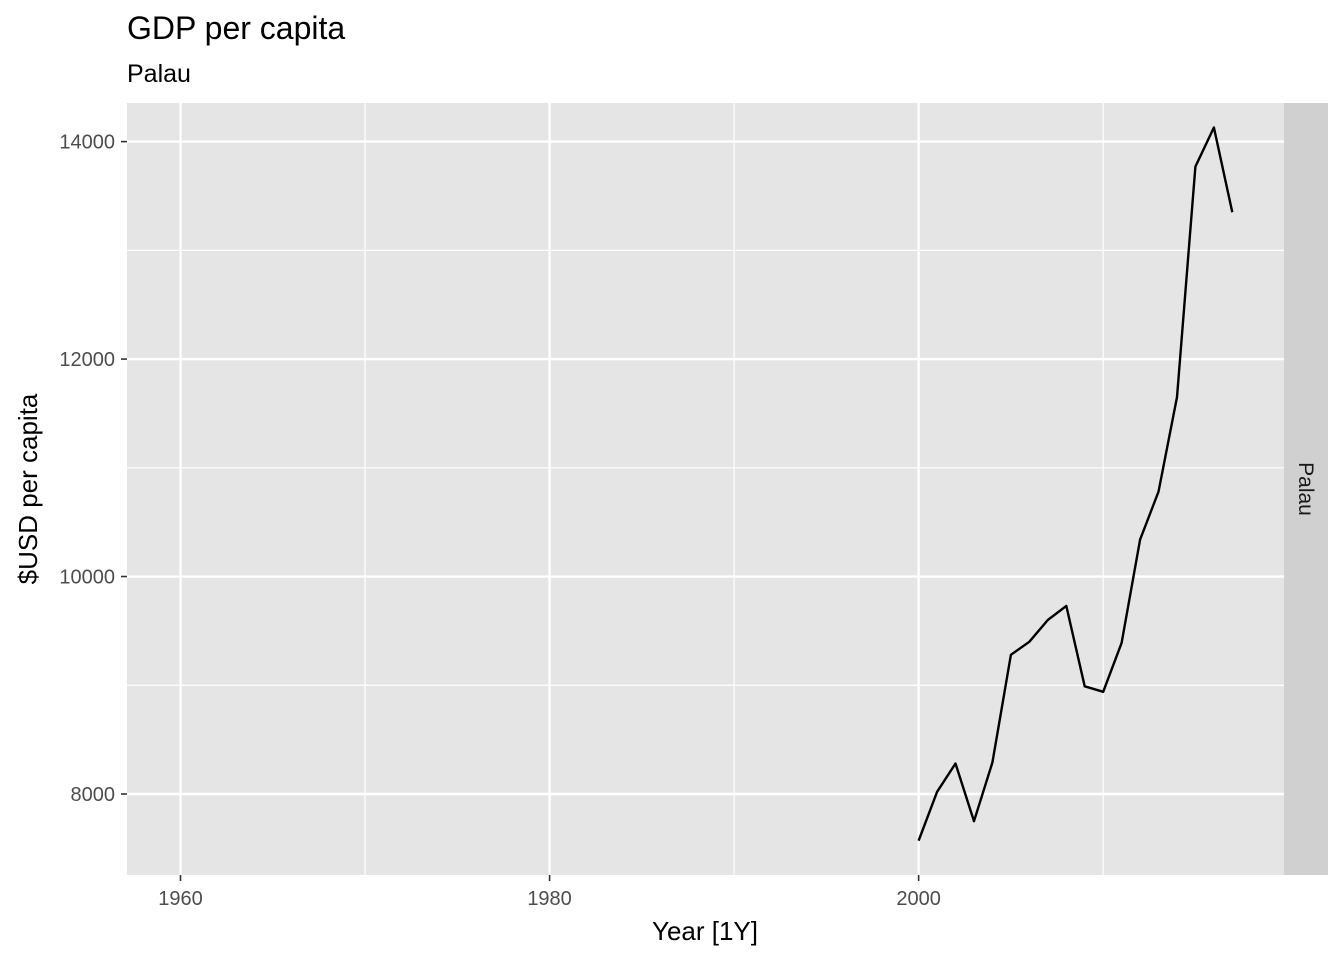 This screenshot has height=960, width=1344. I want to click on y-axis: 8000 10000 12000 14000, so click(93, 469).